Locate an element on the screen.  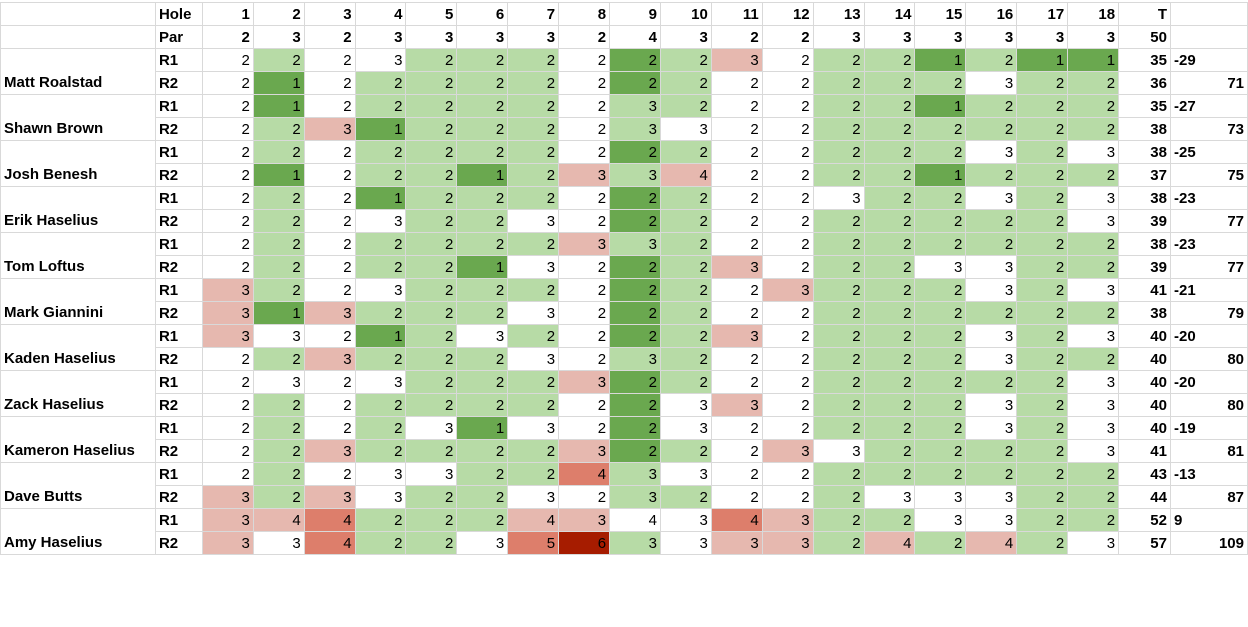
round-total: 40 is located at coordinates (1144, 405).